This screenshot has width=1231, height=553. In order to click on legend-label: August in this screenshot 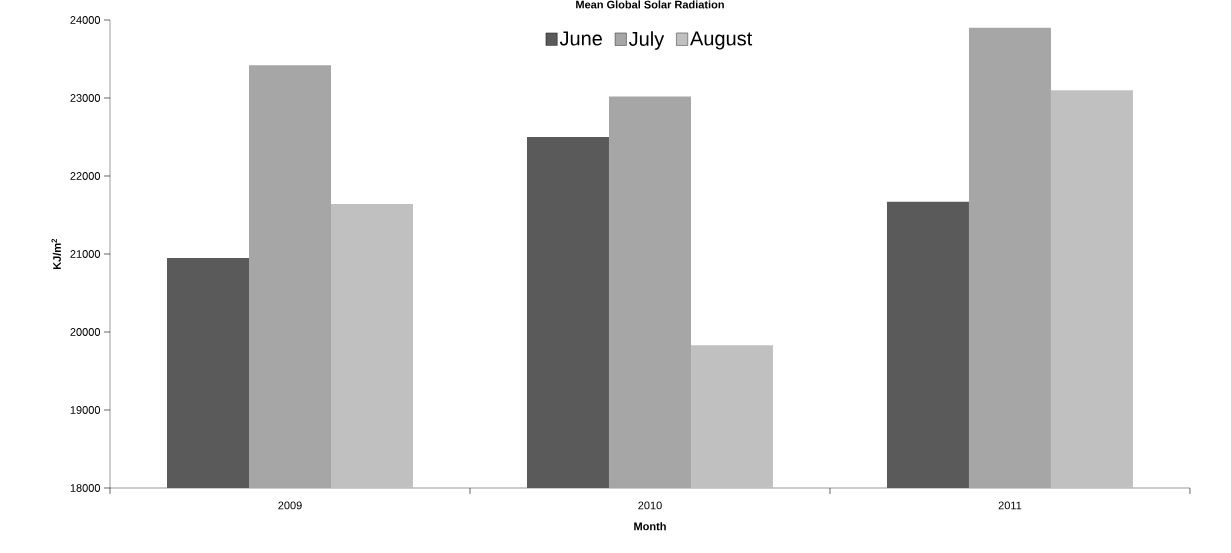, I will do `click(721, 40)`.